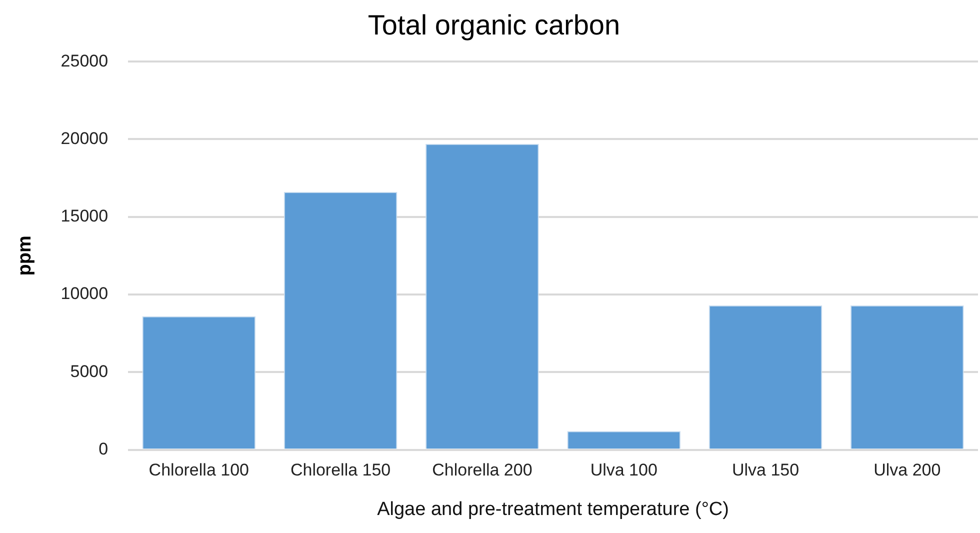 Image resolution: width=980 pixels, height=533 pixels. I want to click on y-tick-label: 5000, so click(89, 371).